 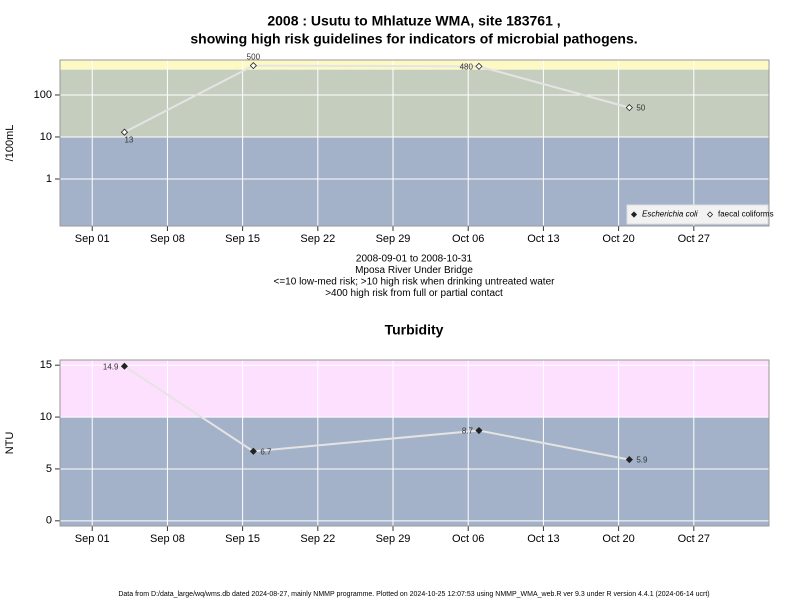 What do you see at coordinates (111, 366) in the screenshot?
I see `data-label: 14.9` at bounding box center [111, 366].